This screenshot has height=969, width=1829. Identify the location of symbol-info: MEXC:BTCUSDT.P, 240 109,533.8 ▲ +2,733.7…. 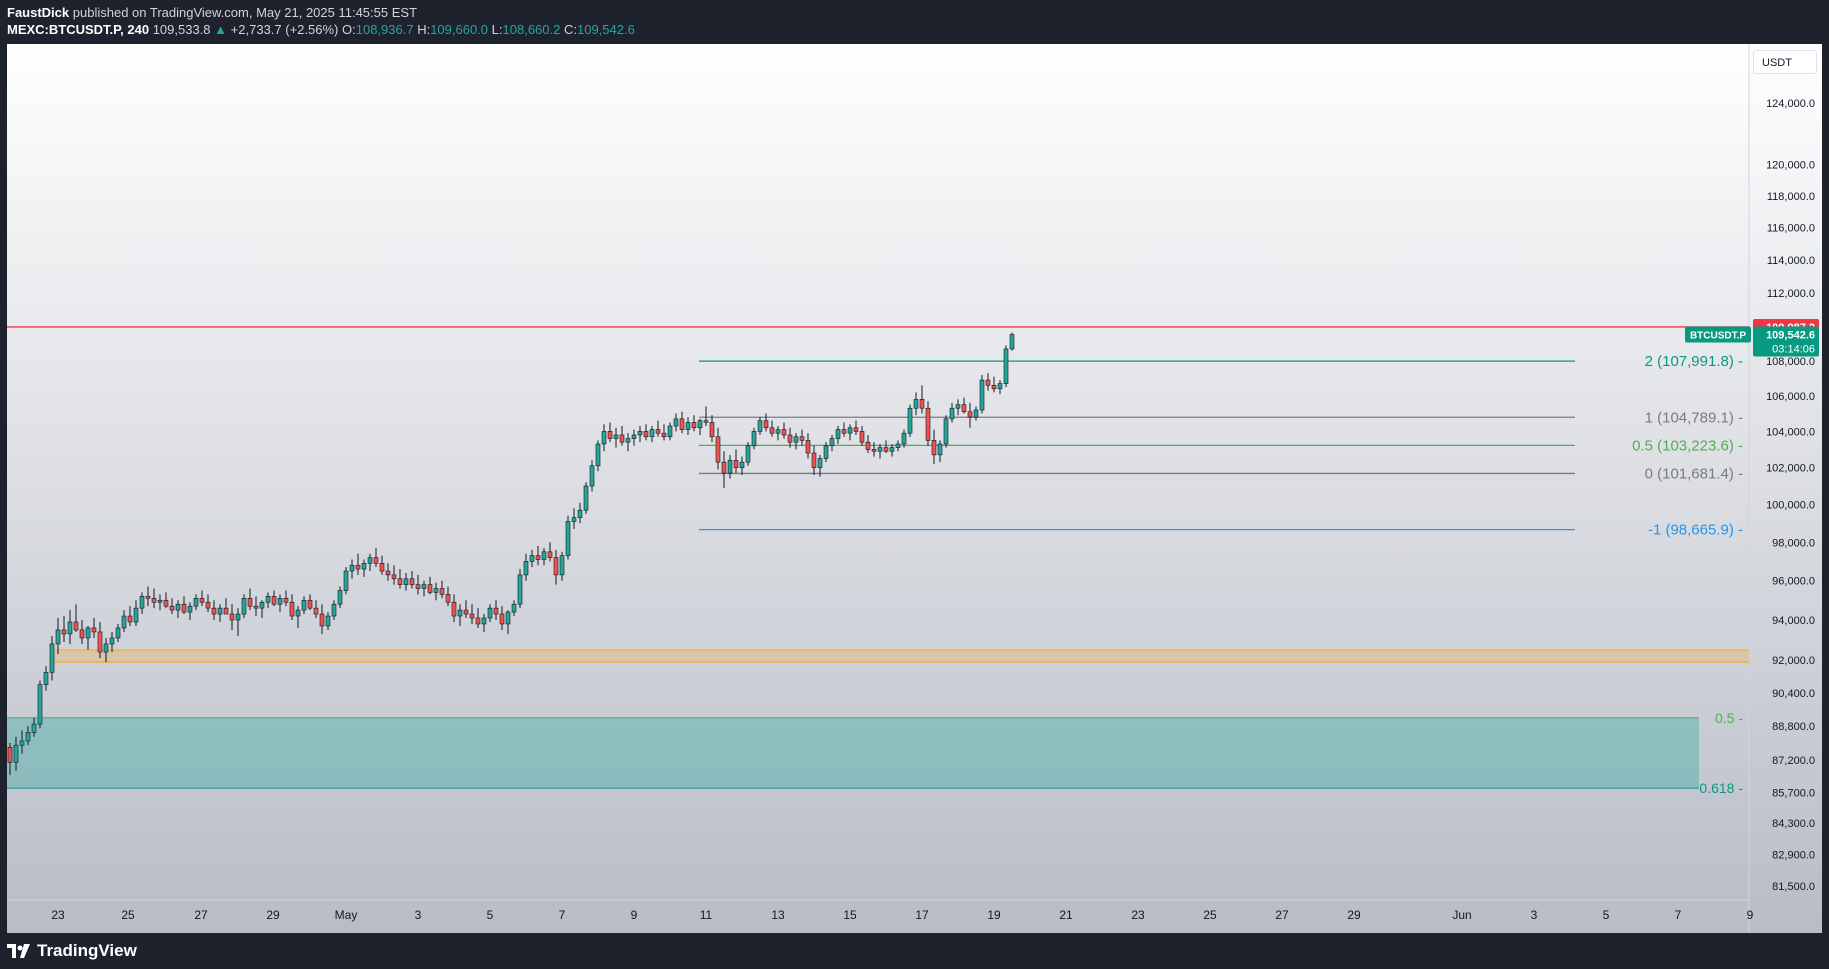
(321, 29).